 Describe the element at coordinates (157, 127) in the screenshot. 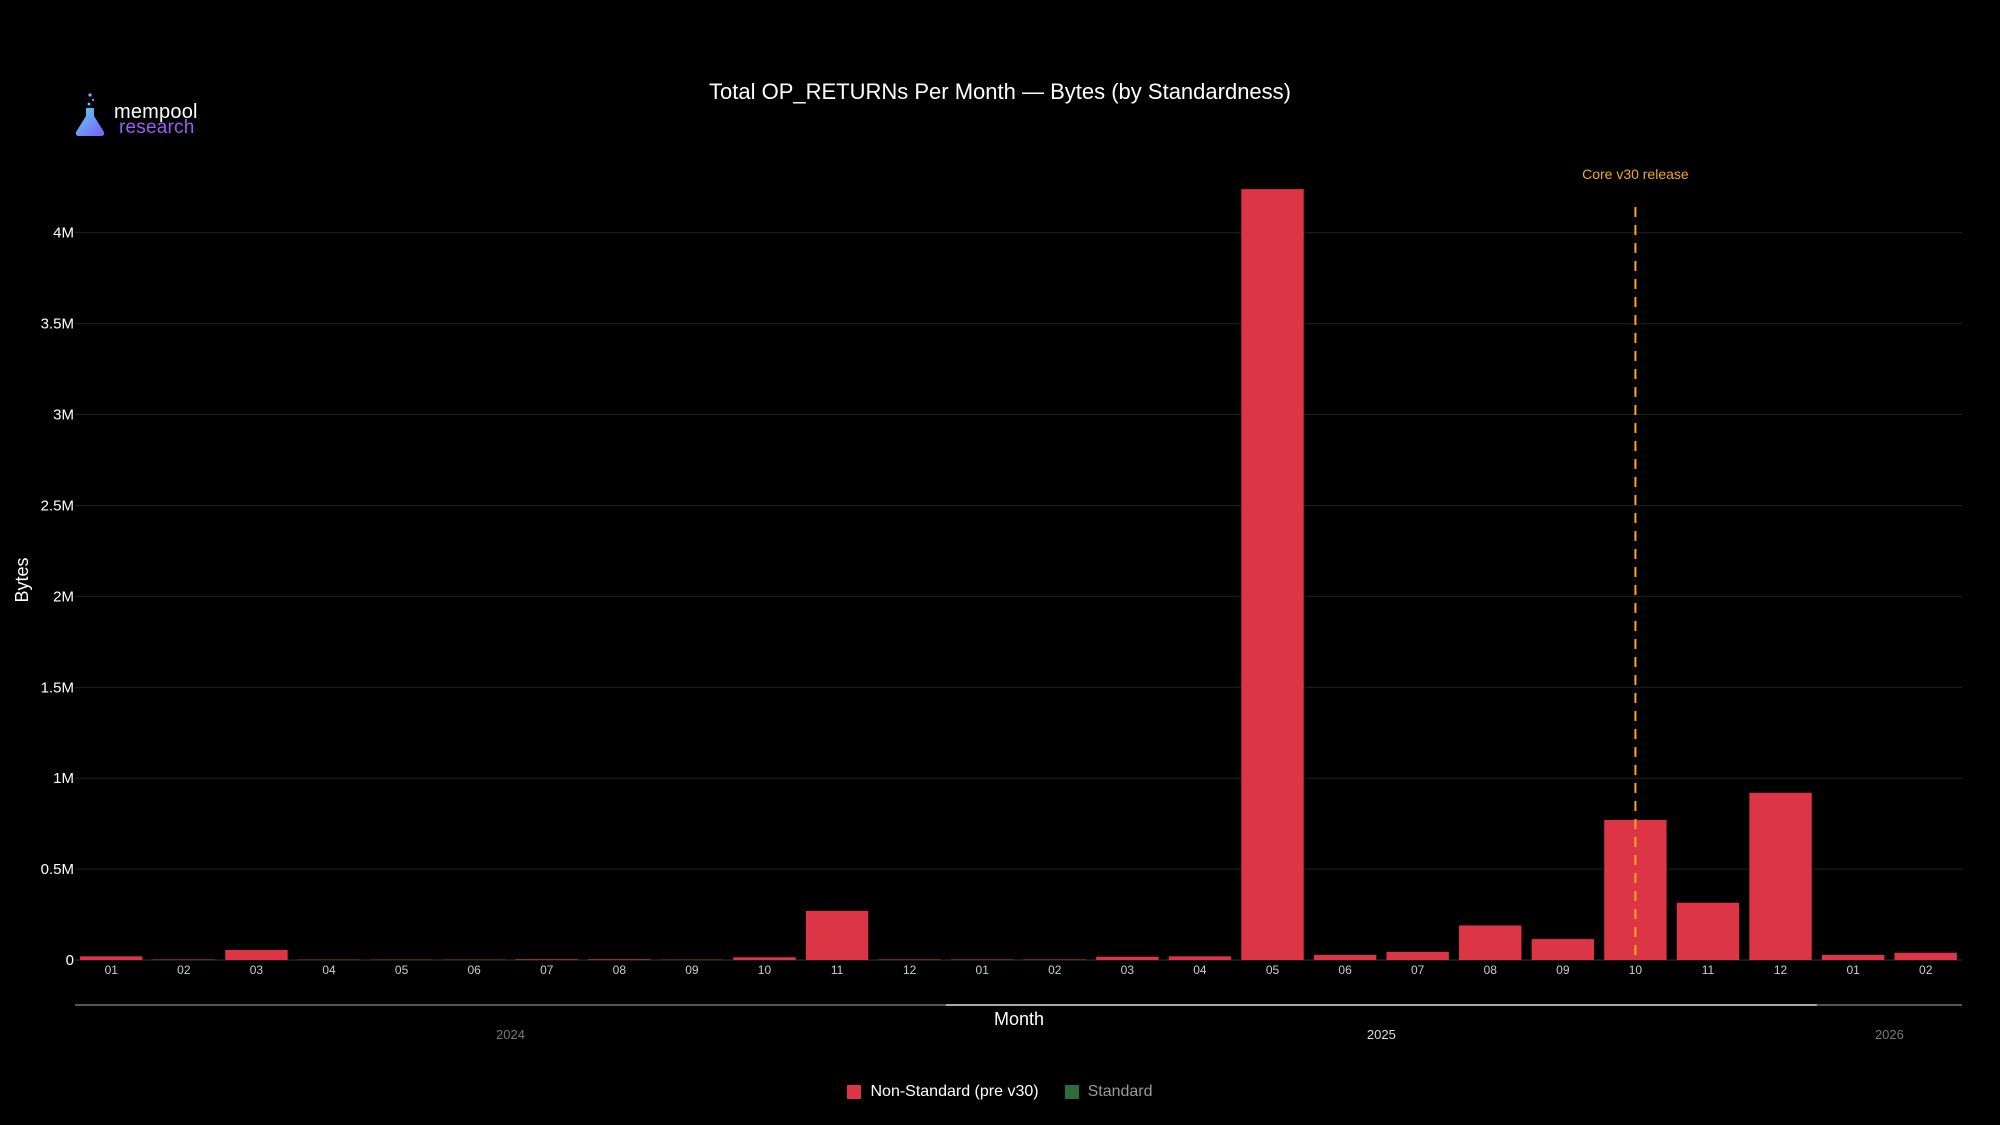

I see `logo-word-research: research` at that location.